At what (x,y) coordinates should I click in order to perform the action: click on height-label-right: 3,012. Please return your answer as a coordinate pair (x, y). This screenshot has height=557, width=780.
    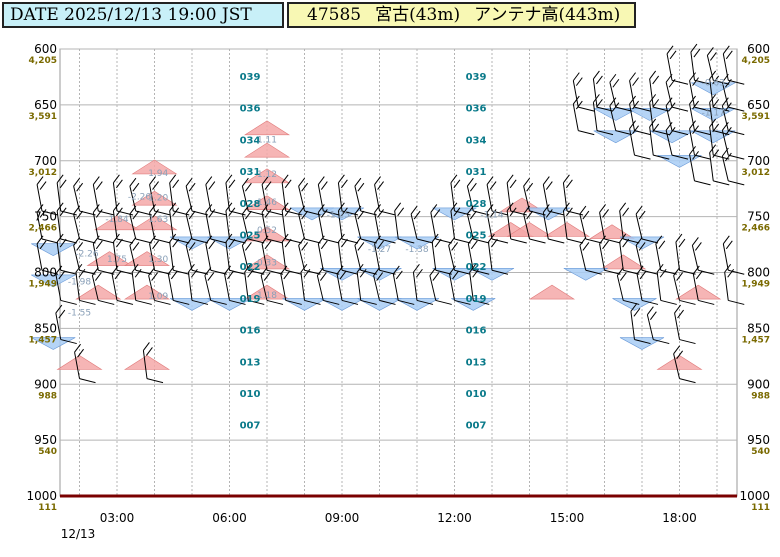
    Looking at the image, I should click on (756, 173).